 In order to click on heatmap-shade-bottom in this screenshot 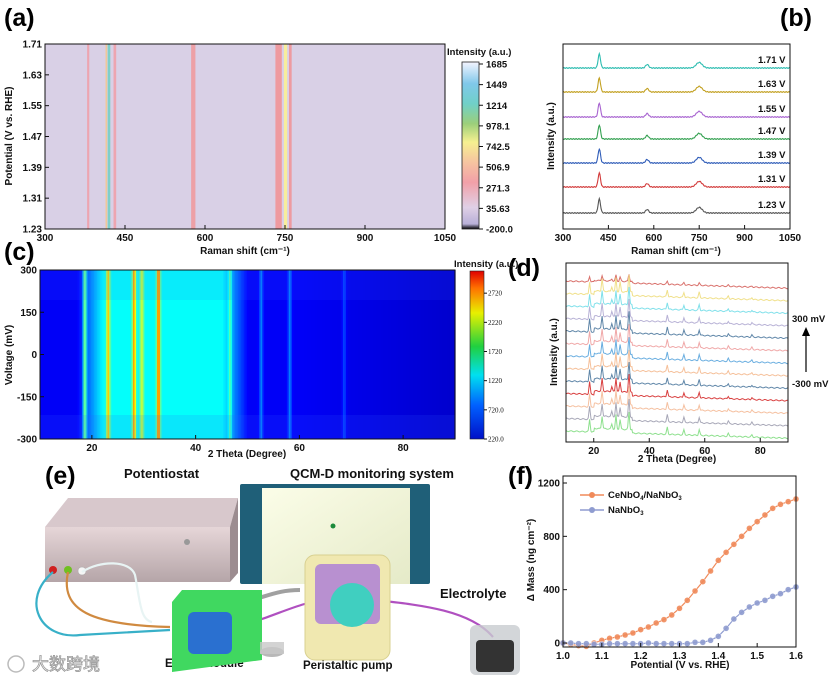, I will do `click(247, 427)`.